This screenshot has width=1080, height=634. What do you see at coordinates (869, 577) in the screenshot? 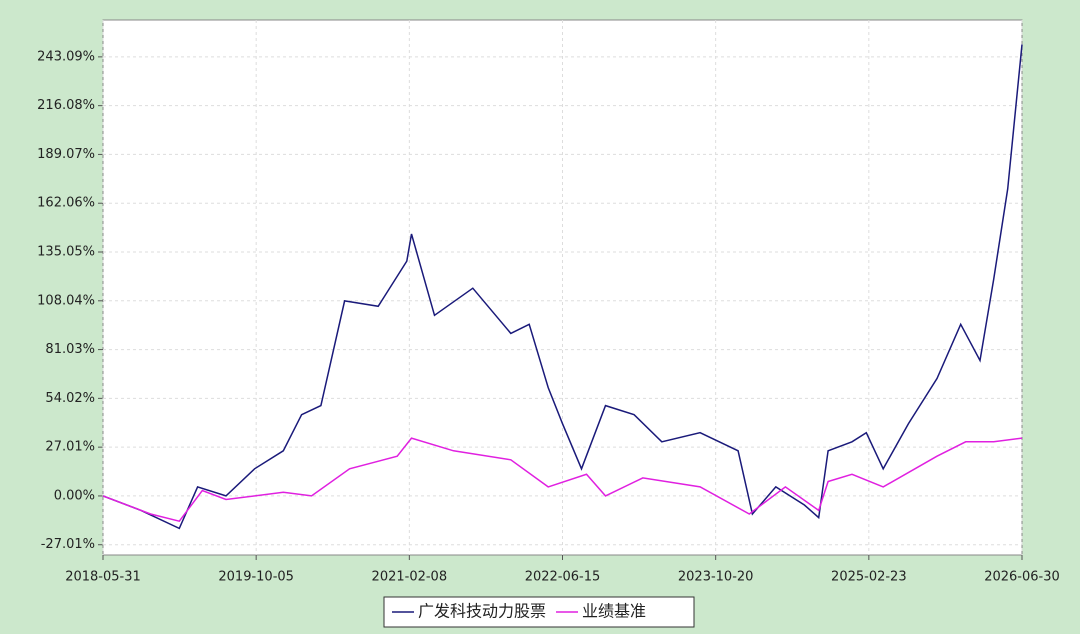
I see `x-tick-label: 2025-02-23` at bounding box center [869, 577].